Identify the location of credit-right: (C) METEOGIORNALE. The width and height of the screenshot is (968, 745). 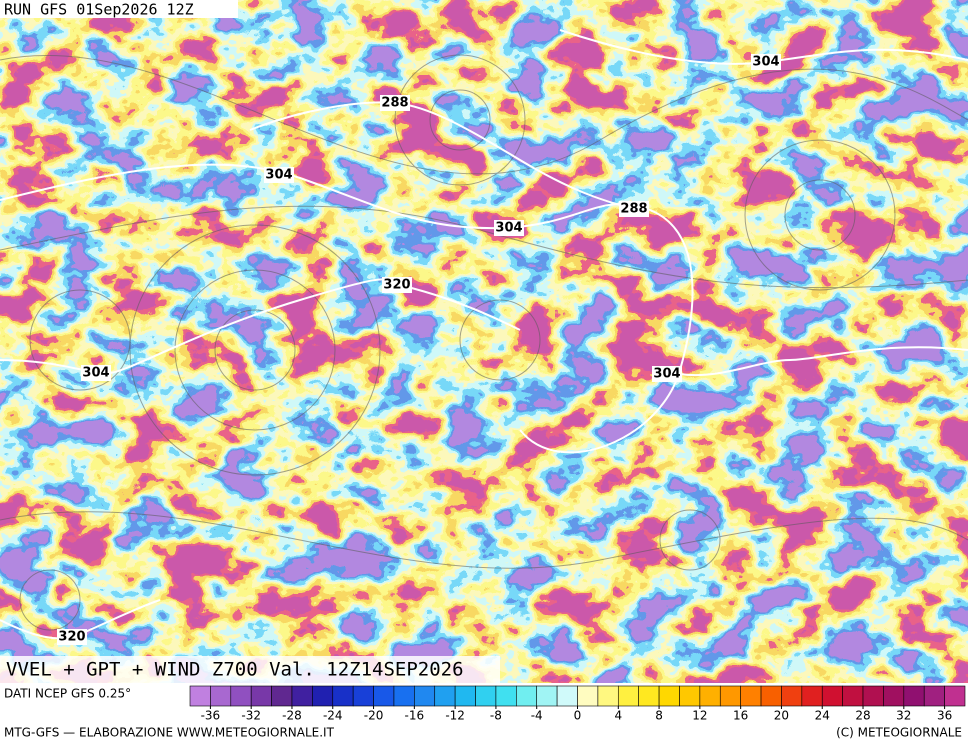
(899, 733).